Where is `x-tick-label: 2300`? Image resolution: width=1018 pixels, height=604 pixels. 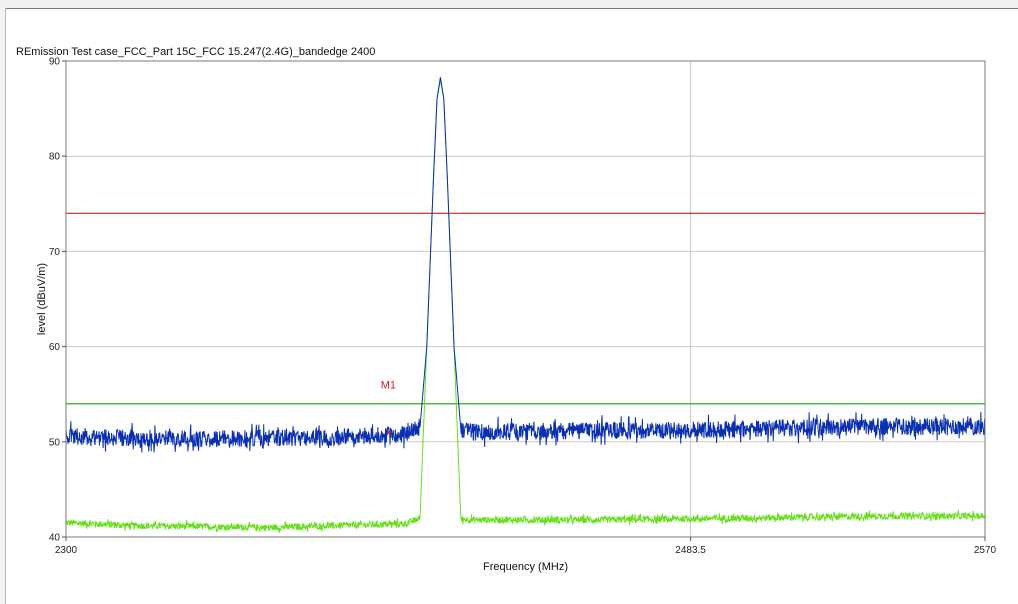 x-tick-label: 2300 is located at coordinates (66, 550).